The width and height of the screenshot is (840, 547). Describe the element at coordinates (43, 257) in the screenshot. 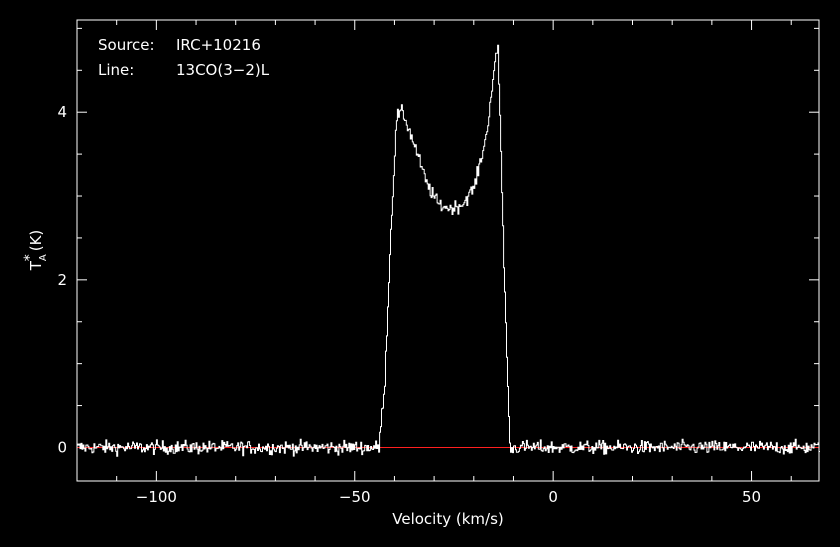

I see `y-axis-label-sub: A` at that location.